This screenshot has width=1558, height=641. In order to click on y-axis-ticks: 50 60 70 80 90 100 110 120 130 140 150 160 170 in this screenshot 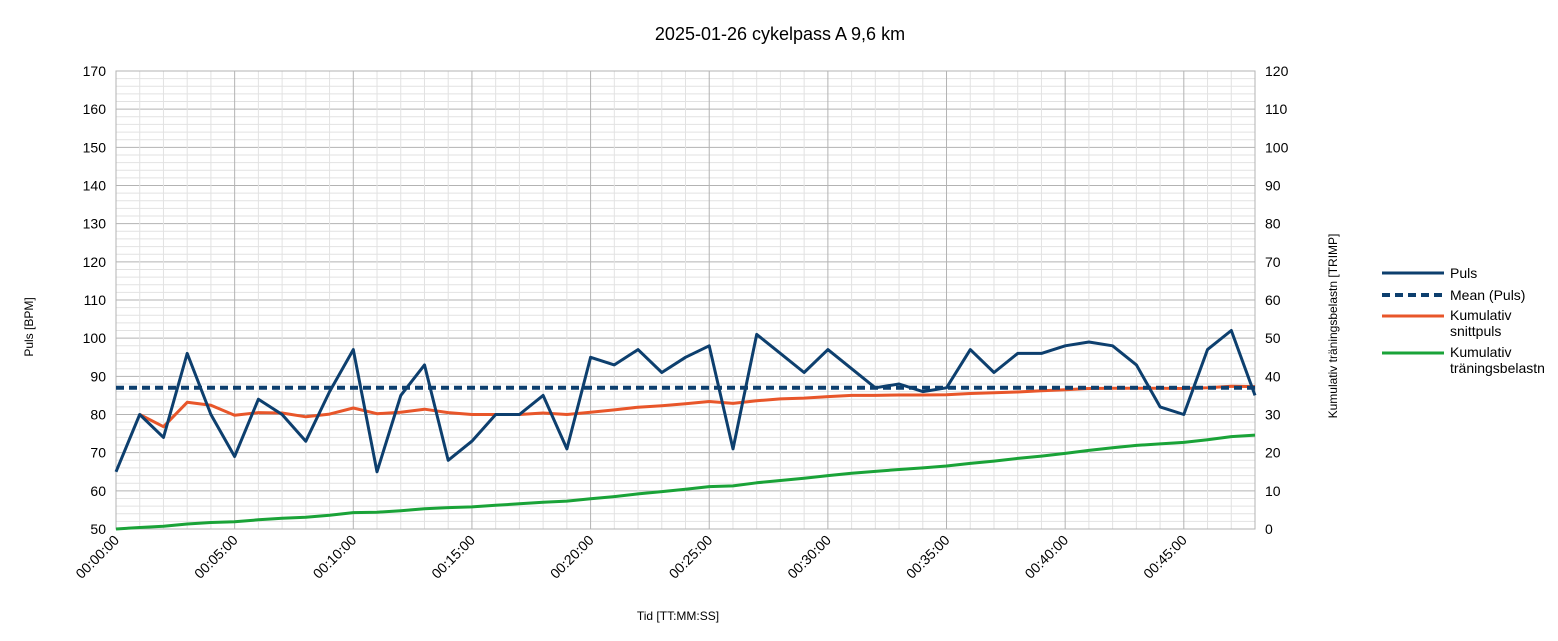, I will do `click(95, 300)`.